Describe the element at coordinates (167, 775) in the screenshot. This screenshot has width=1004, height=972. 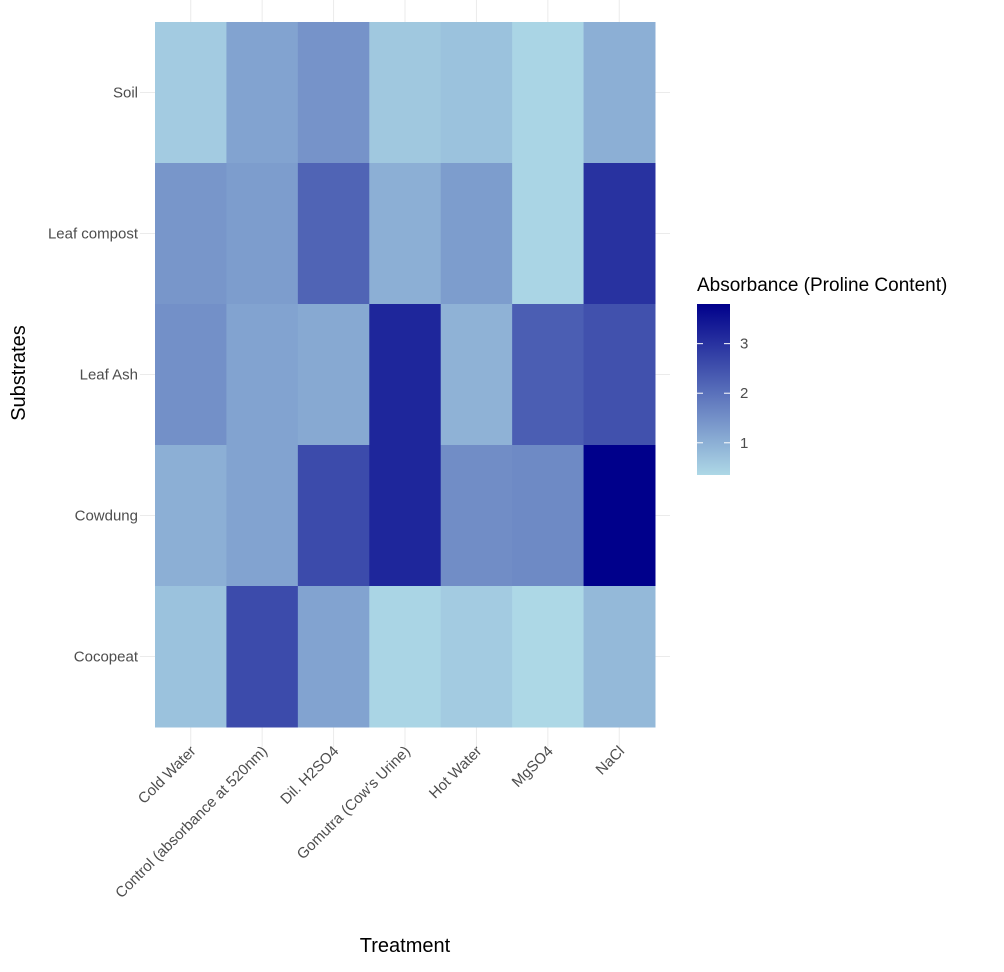
I see `x-tick-label: Cold Water` at that location.